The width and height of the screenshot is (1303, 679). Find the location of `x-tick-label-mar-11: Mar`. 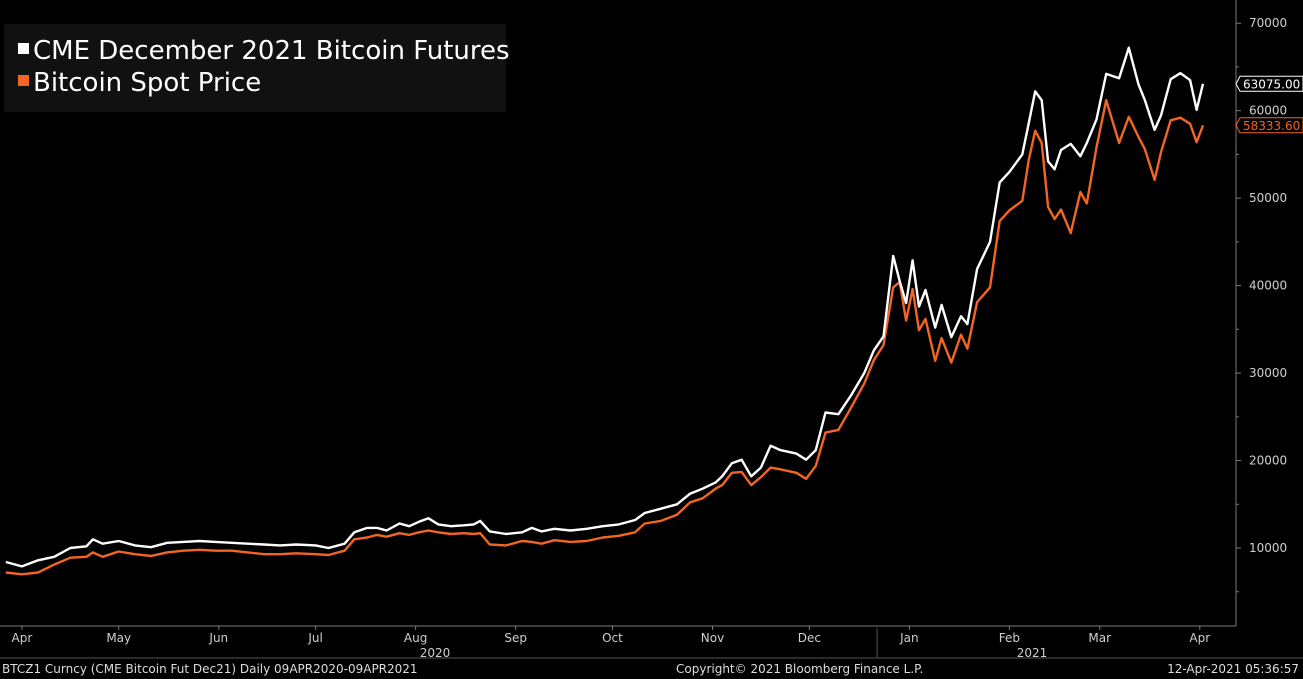

x-tick-label-mar-11: Mar is located at coordinates (1099, 638).